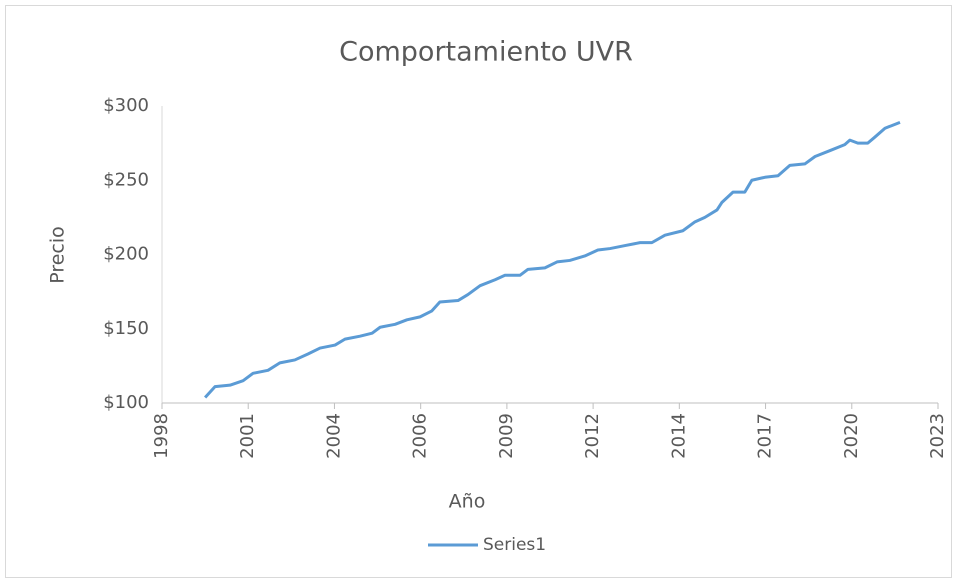 The width and height of the screenshot is (955, 582). Describe the element at coordinates (247, 436) in the screenshot. I see `x-tick-label: 2001` at that location.